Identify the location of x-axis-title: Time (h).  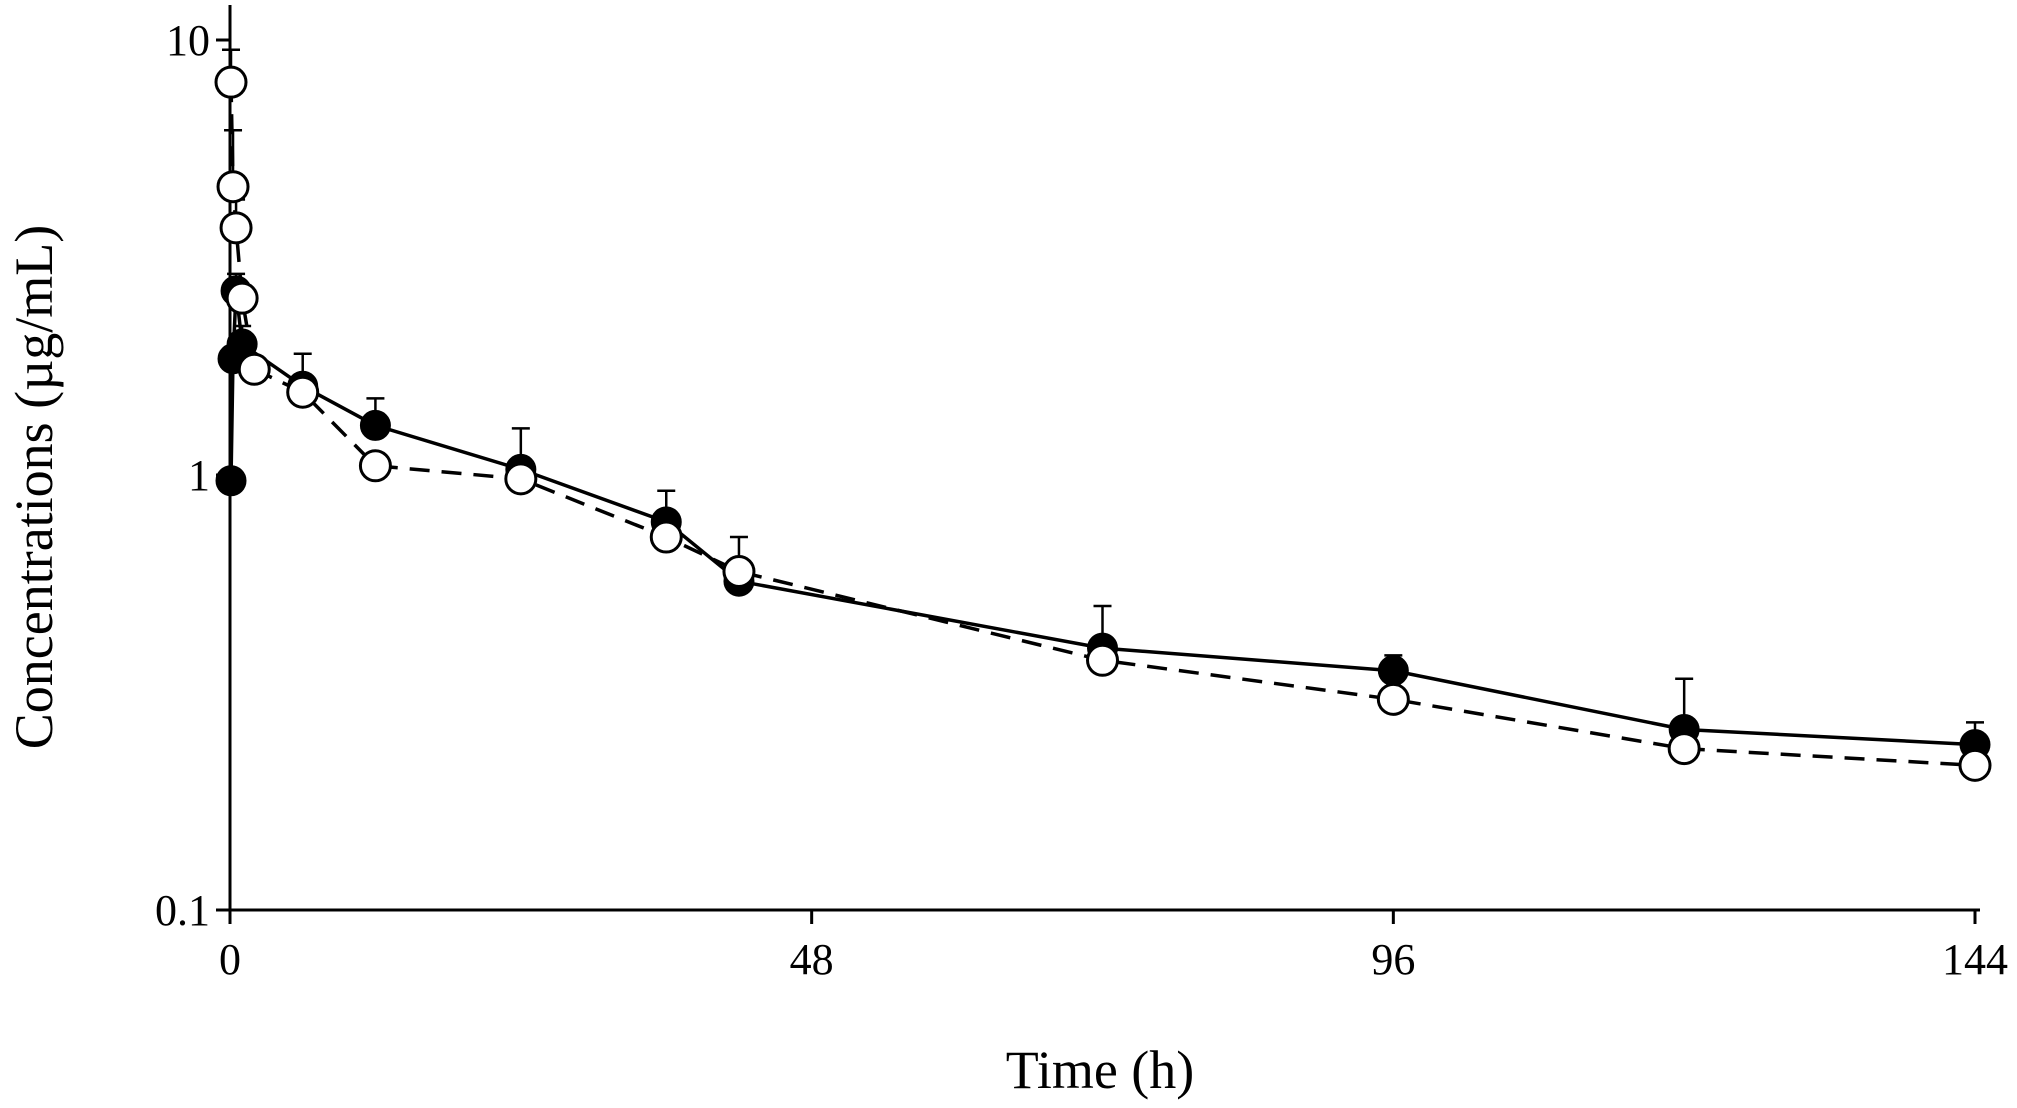
(1100, 1070).